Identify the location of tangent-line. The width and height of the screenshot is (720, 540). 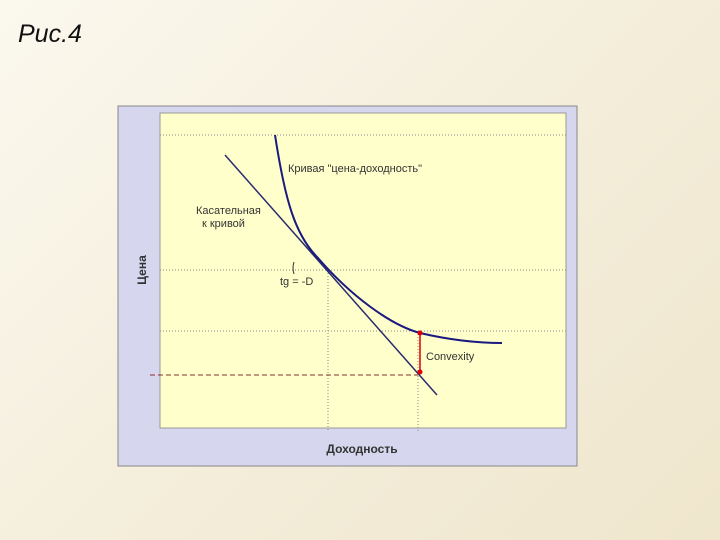
(331, 275).